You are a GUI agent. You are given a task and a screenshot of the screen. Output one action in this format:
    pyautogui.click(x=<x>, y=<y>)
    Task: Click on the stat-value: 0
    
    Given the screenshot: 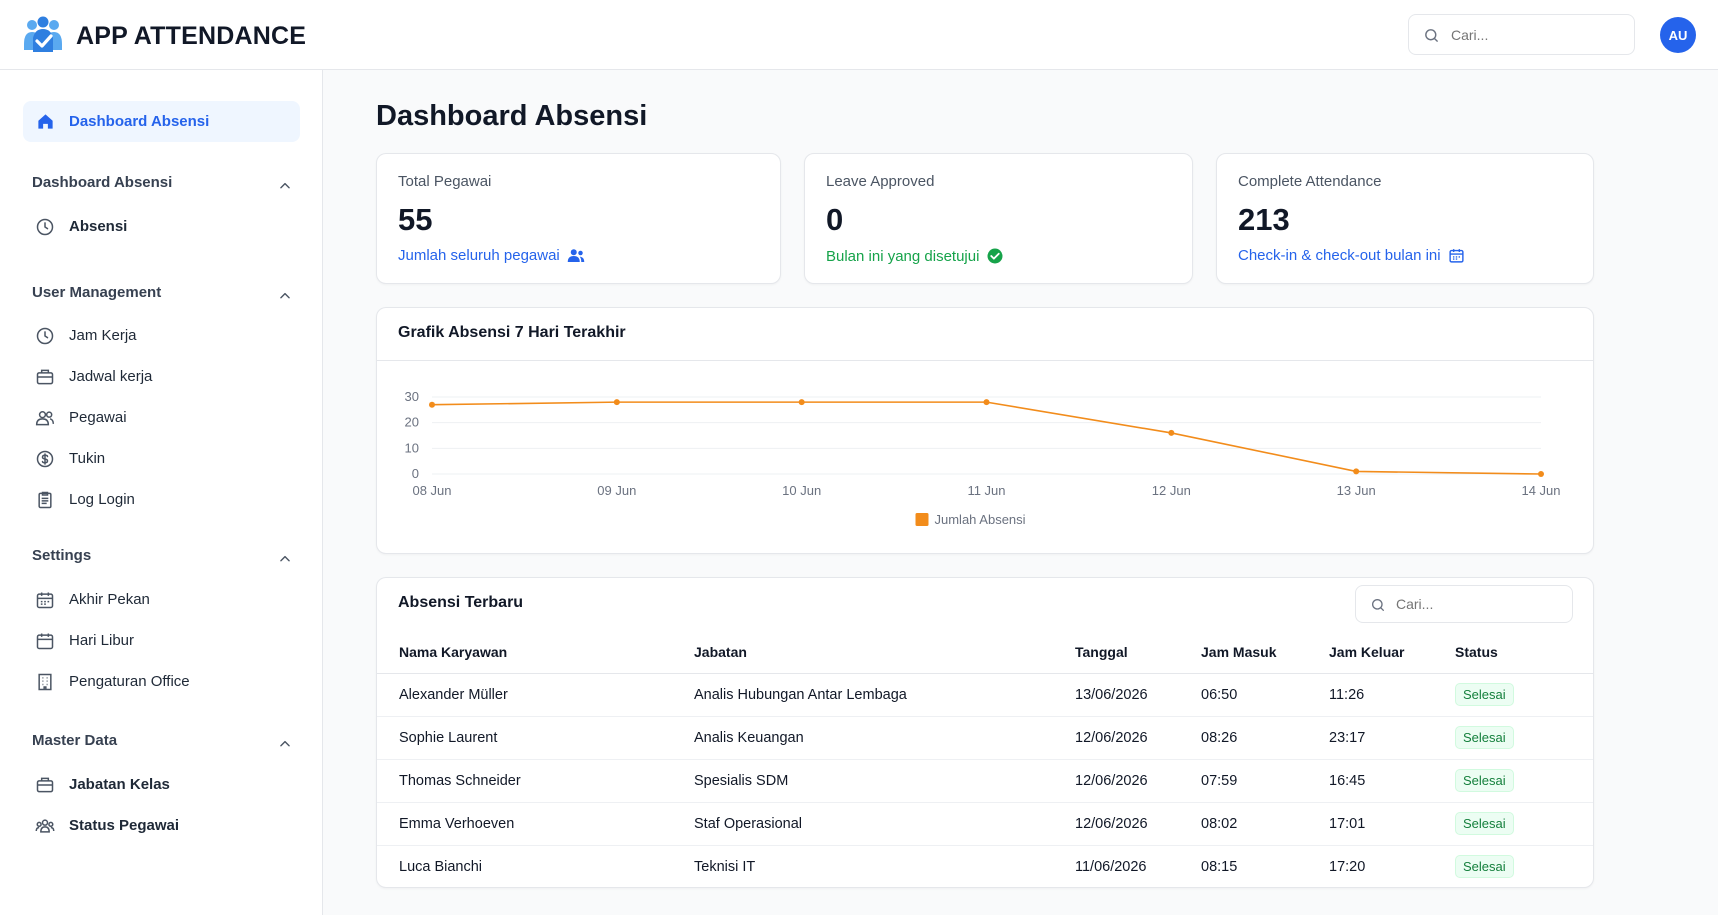 What is the action you would take?
    pyautogui.click(x=835, y=219)
    